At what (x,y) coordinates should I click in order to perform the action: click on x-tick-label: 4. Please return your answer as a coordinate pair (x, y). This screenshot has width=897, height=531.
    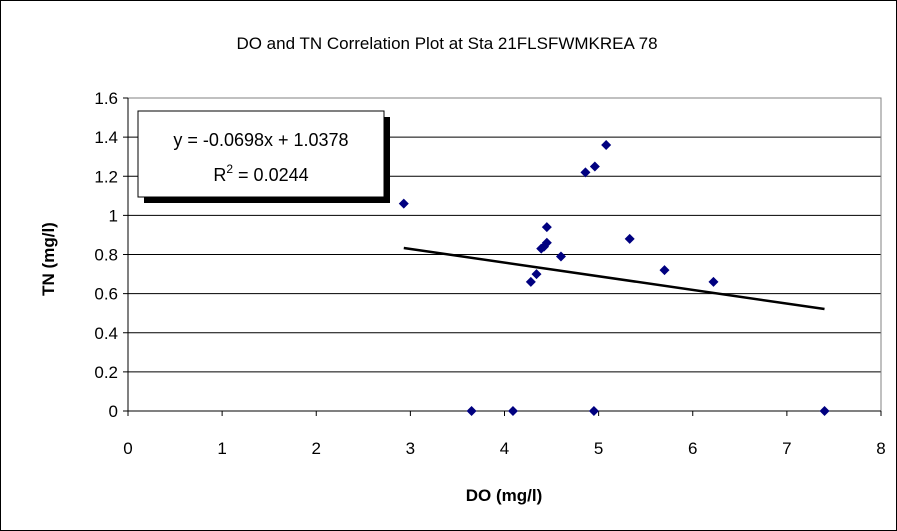
    Looking at the image, I should click on (504, 448).